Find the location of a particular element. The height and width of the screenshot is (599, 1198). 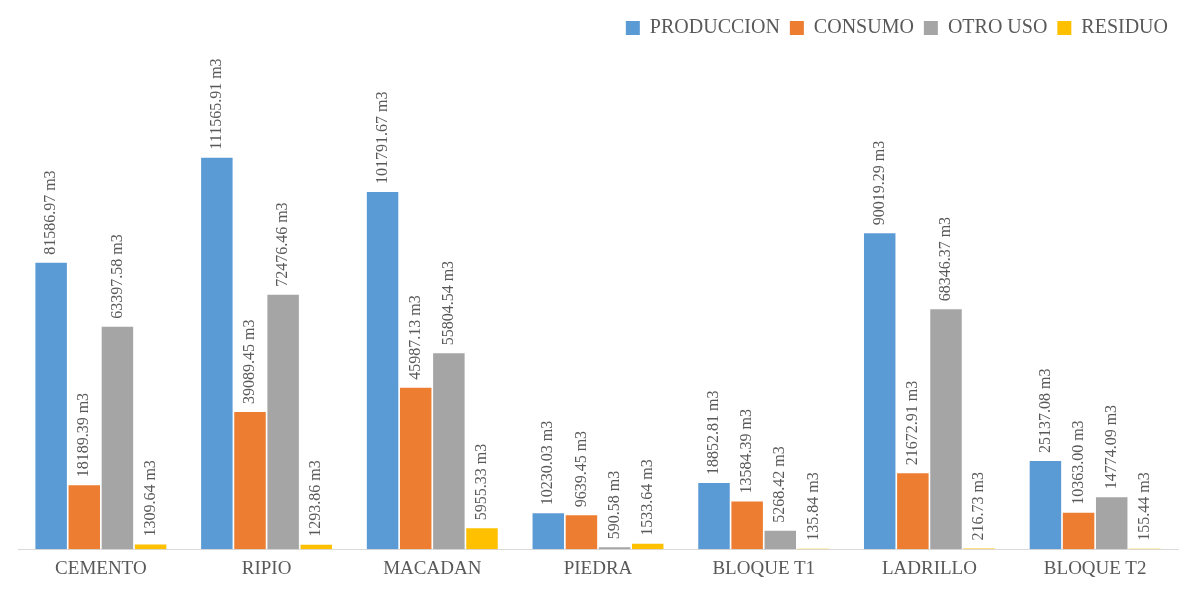

data-label: 55804.54 m3 is located at coordinates (448, 303).